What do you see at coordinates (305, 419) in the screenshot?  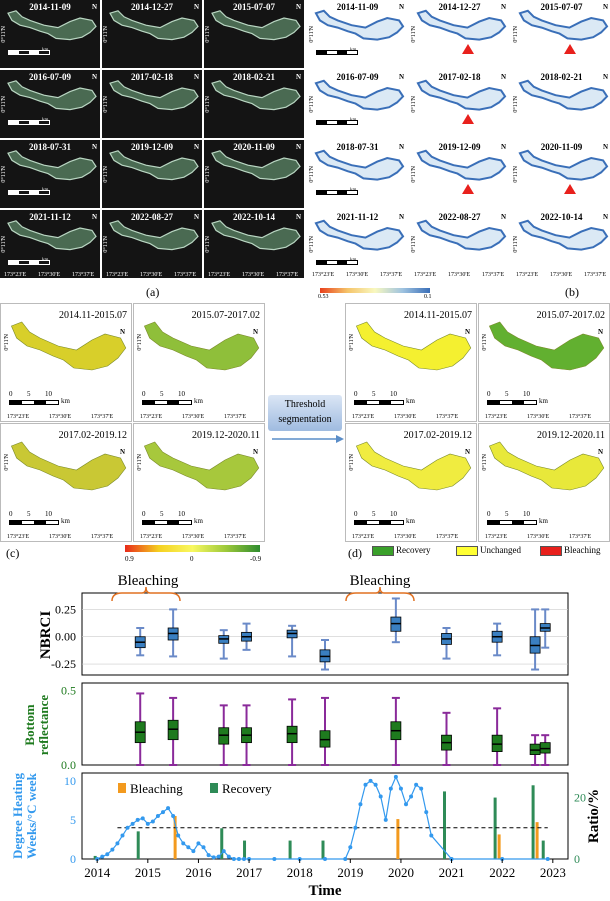 I see `threshold-text-line2: segmentation` at bounding box center [305, 419].